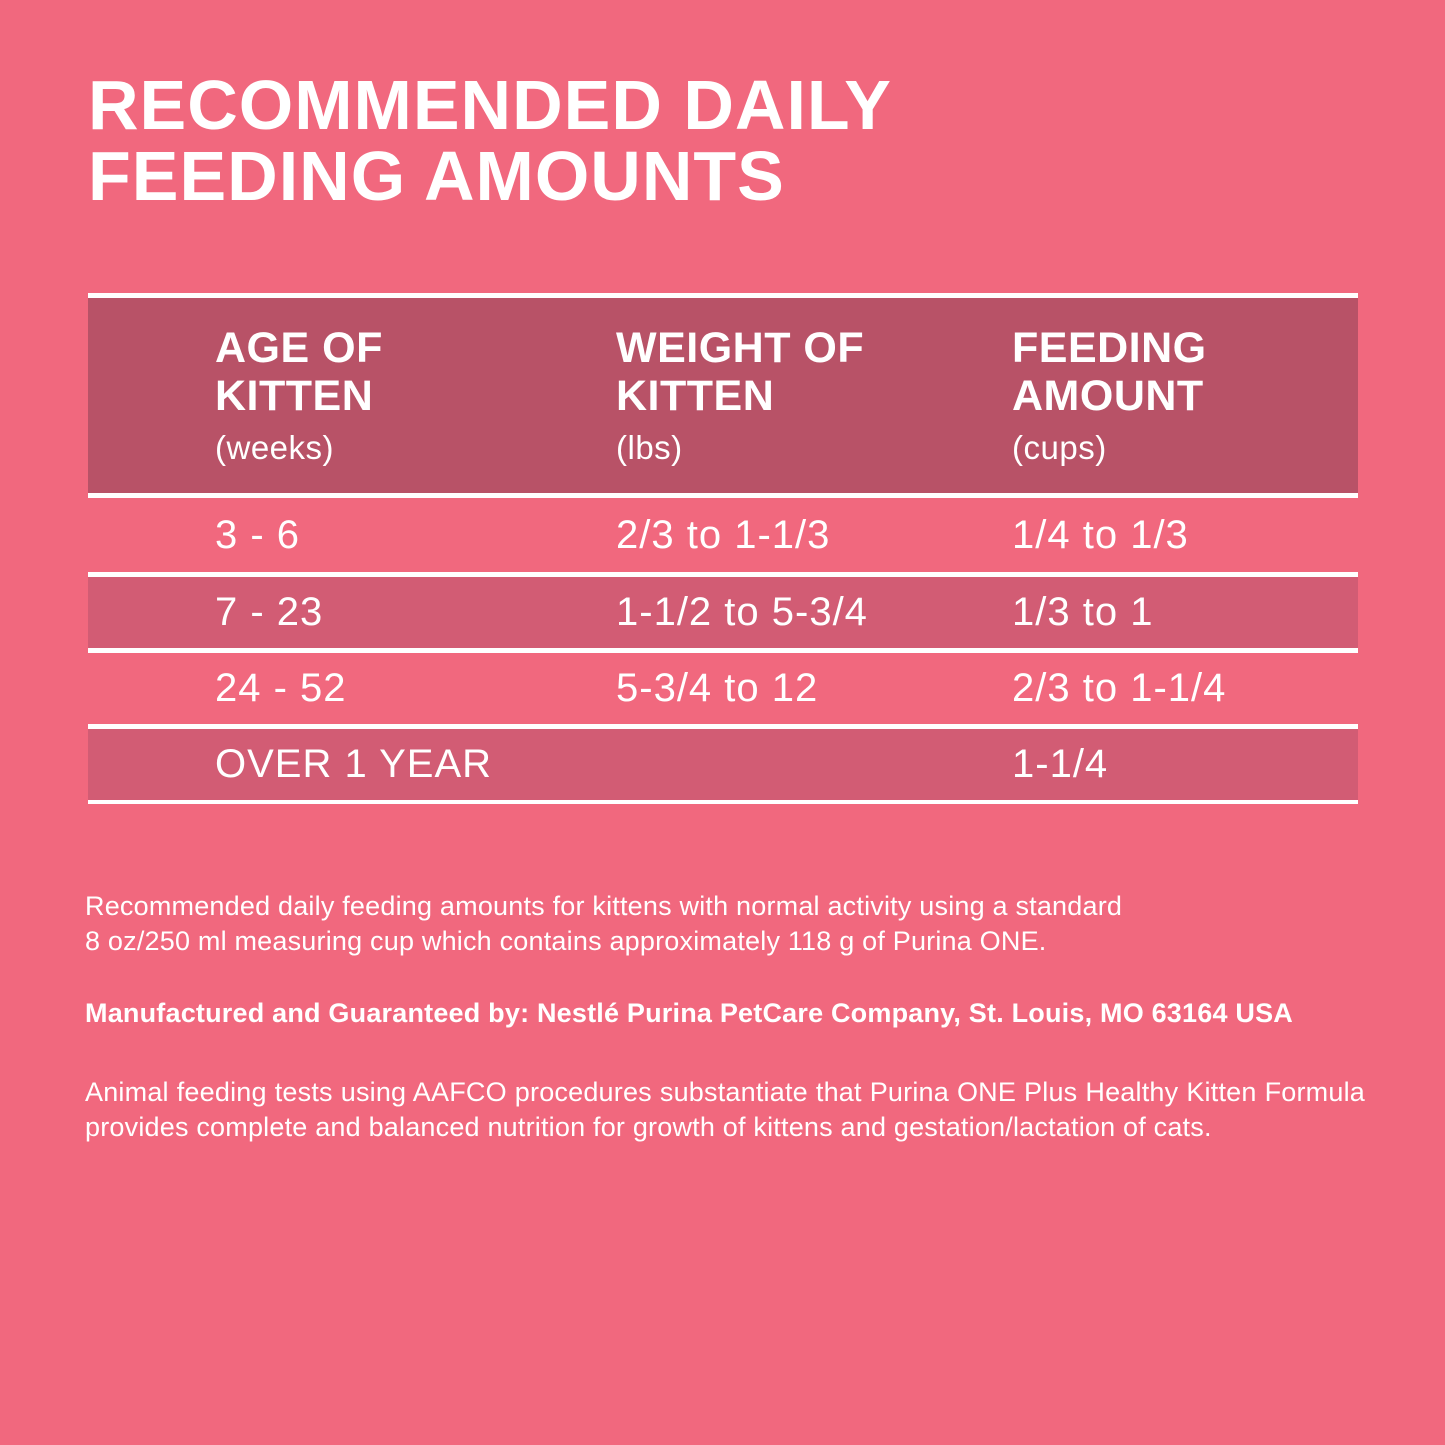 The width and height of the screenshot is (1445, 1445). What do you see at coordinates (275, 447) in the screenshot?
I see `column-header-age-unit: (weeks)` at bounding box center [275, 447].